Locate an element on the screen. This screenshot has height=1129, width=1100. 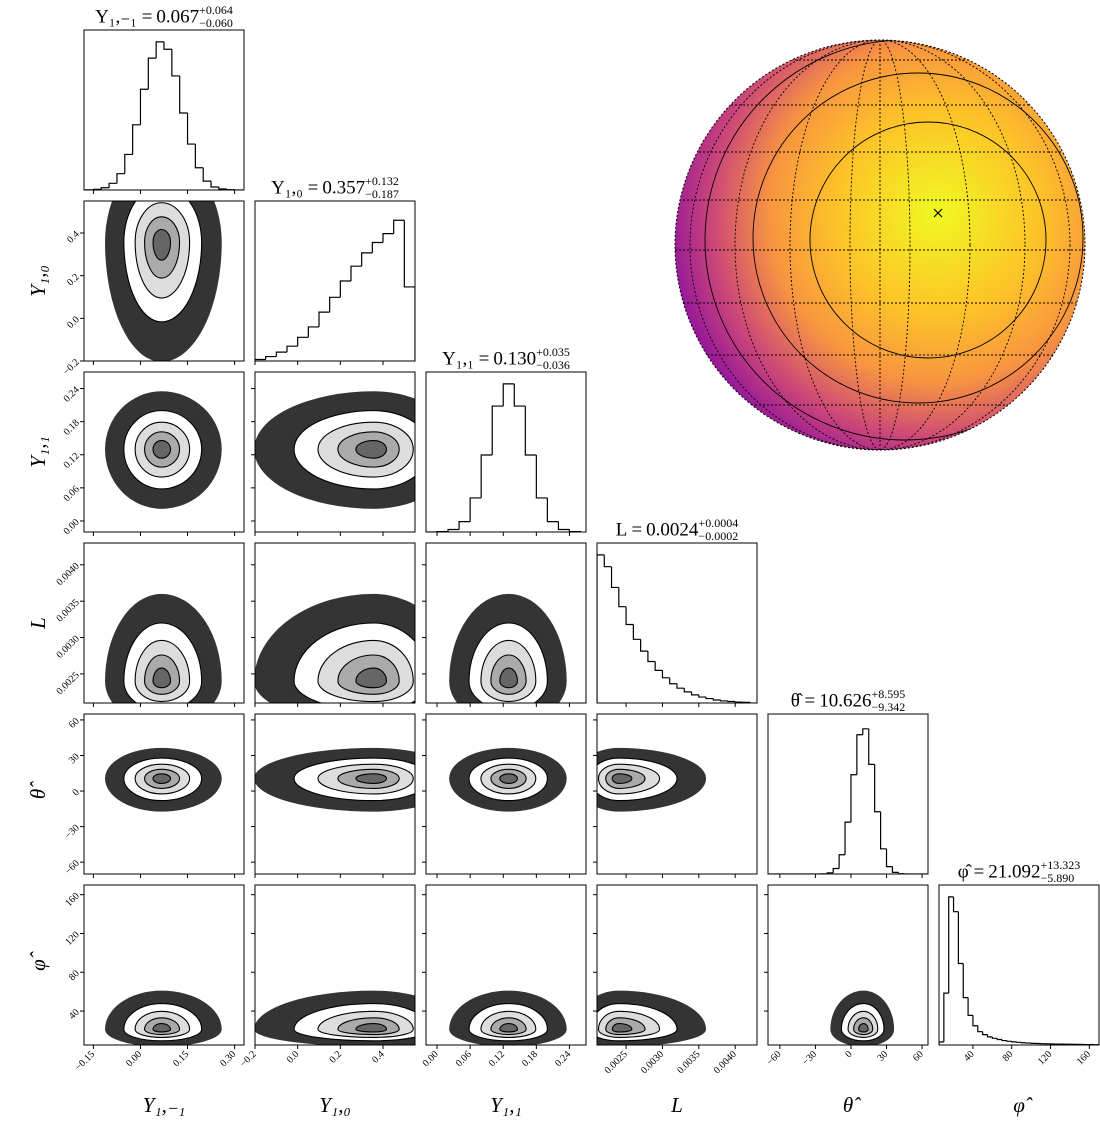
title-plus: +8.595 is located at coordinates (889, 694).